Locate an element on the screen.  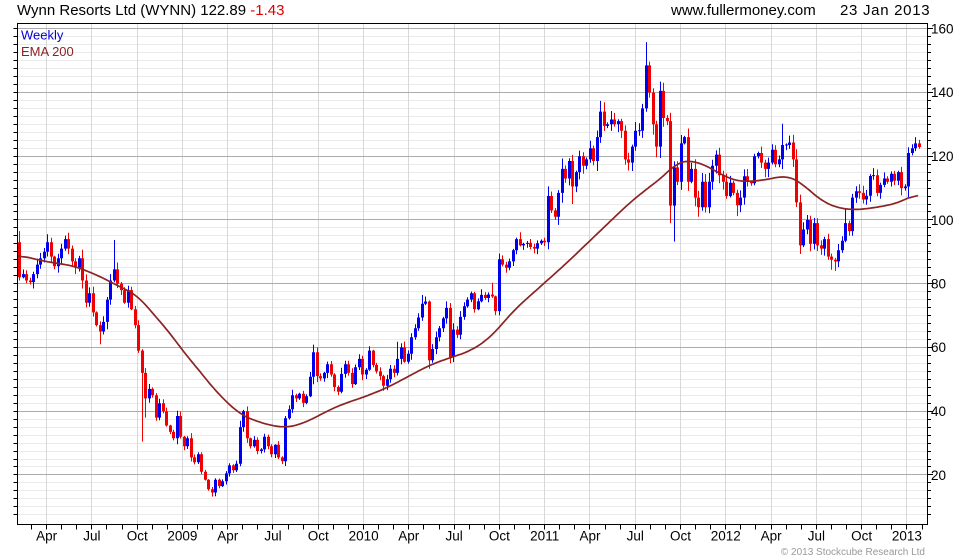
svg-text: 2009 is located at coordinates (182, 536).